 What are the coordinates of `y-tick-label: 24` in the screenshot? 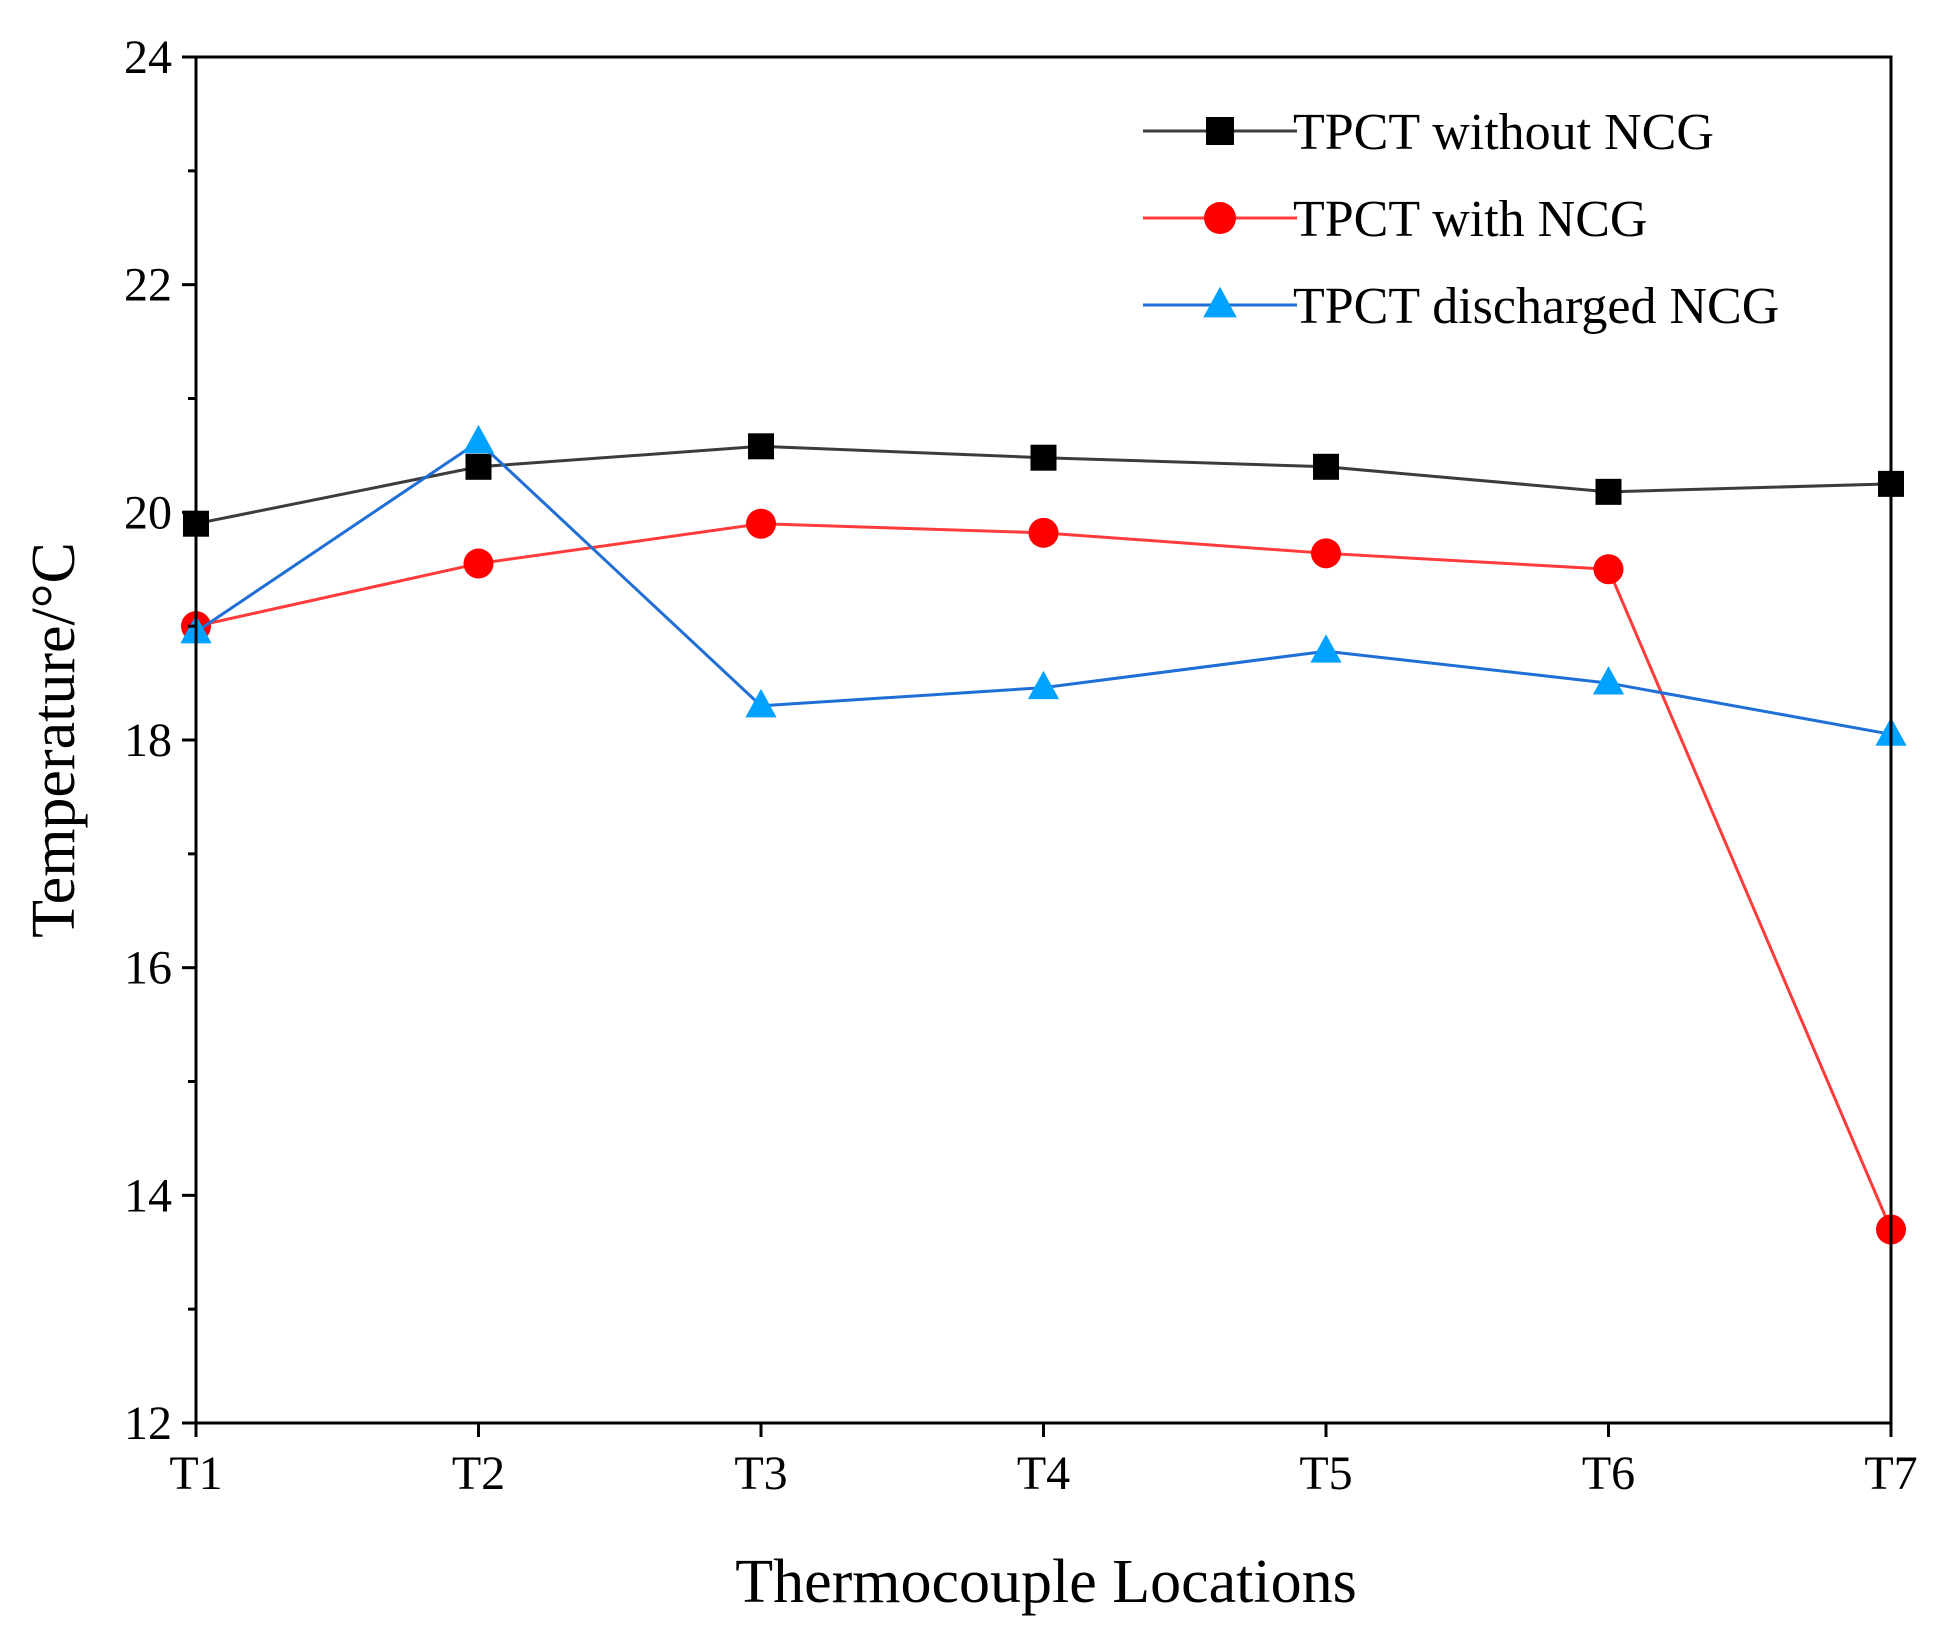 It's located at (148, 57).